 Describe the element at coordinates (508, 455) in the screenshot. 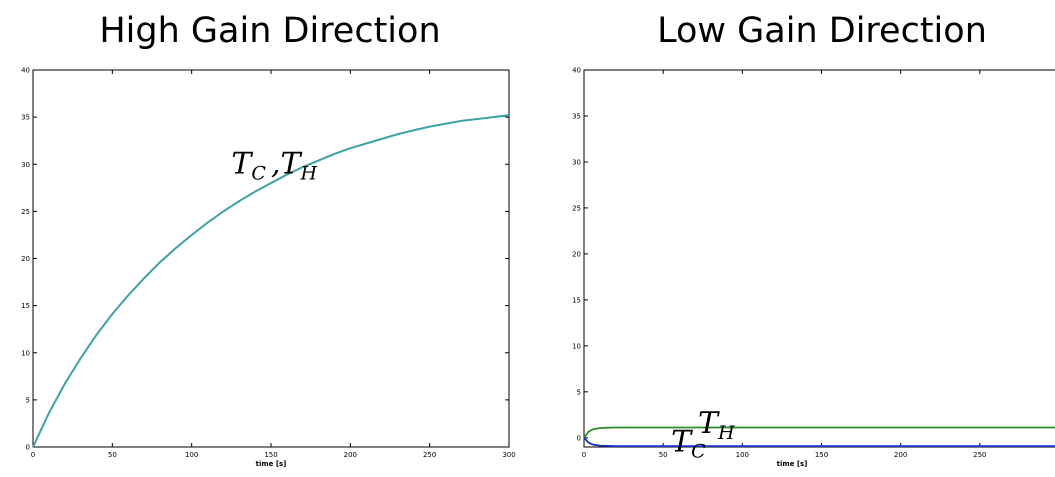

I see `x-tick-label: 300` at that location.